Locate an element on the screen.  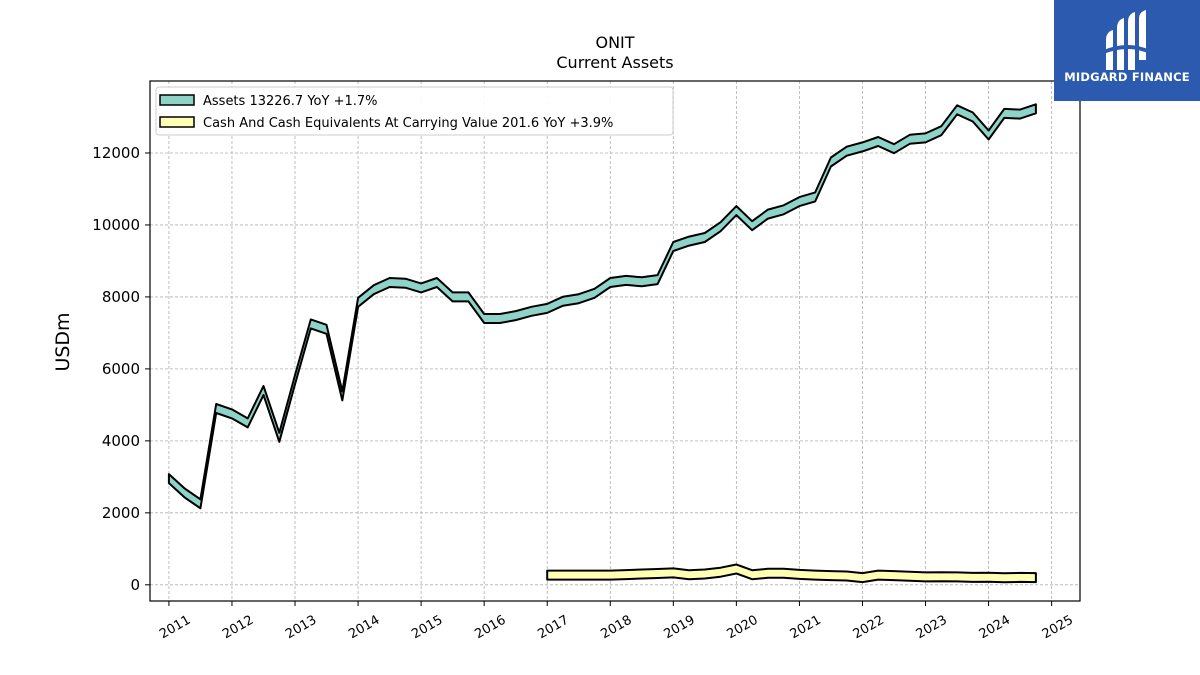
x-tick-label: 2021 is located at coordinates (806, 628).